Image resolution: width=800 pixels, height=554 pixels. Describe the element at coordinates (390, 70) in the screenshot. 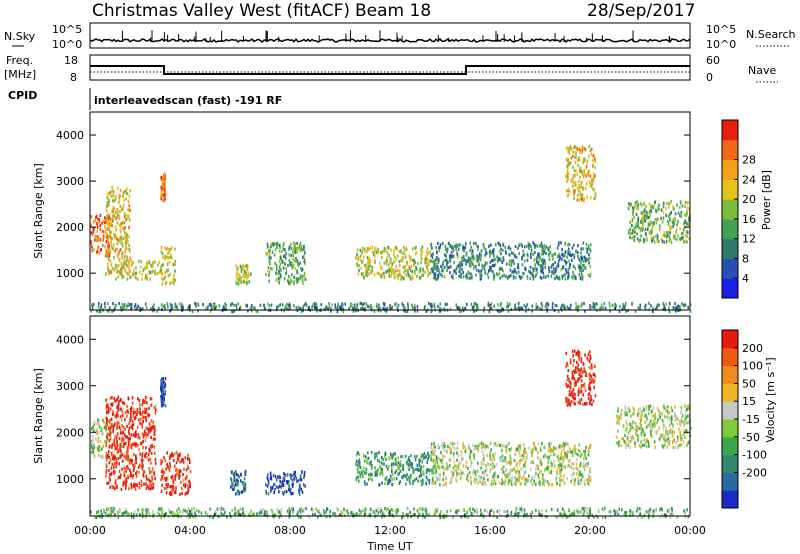

I see `freq-trace` at that location.